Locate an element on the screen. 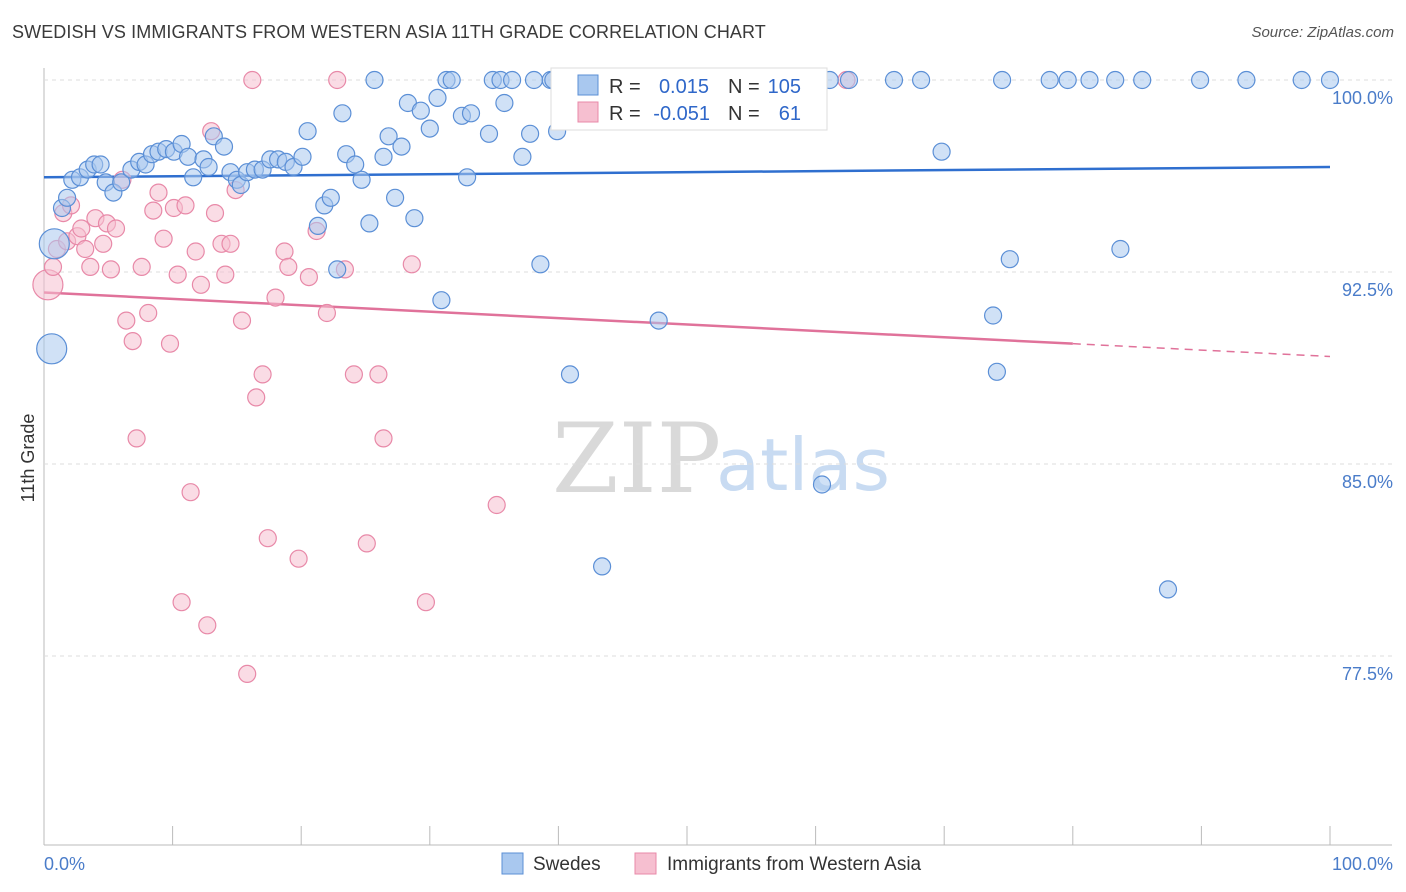 The width and height of the screenshot is (1406, 892). stats-immig-n-value: 61 is located at coordinates (790, 114).